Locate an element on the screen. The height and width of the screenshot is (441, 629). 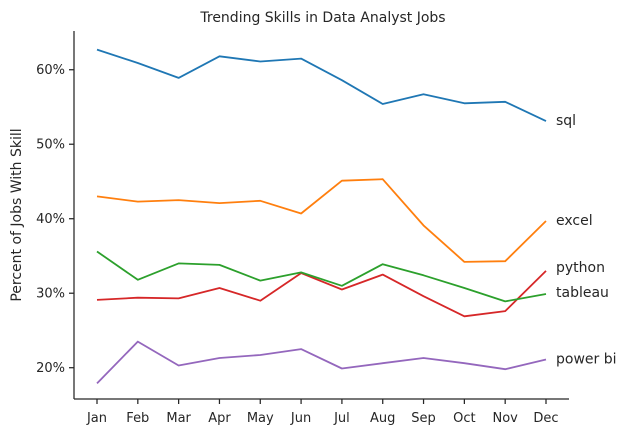
series-line-tableau is located at coordinates (321, 276).